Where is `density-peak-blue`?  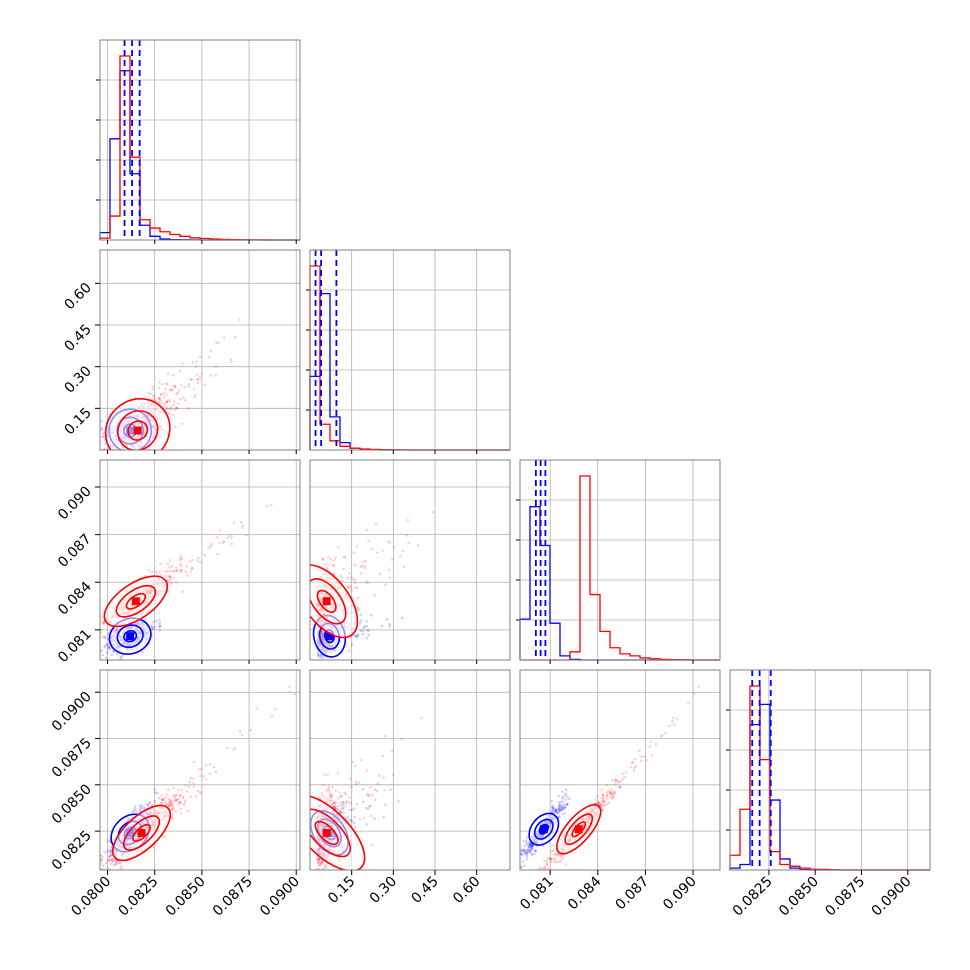
density-peak-blue is located at coordinates (543, 829).